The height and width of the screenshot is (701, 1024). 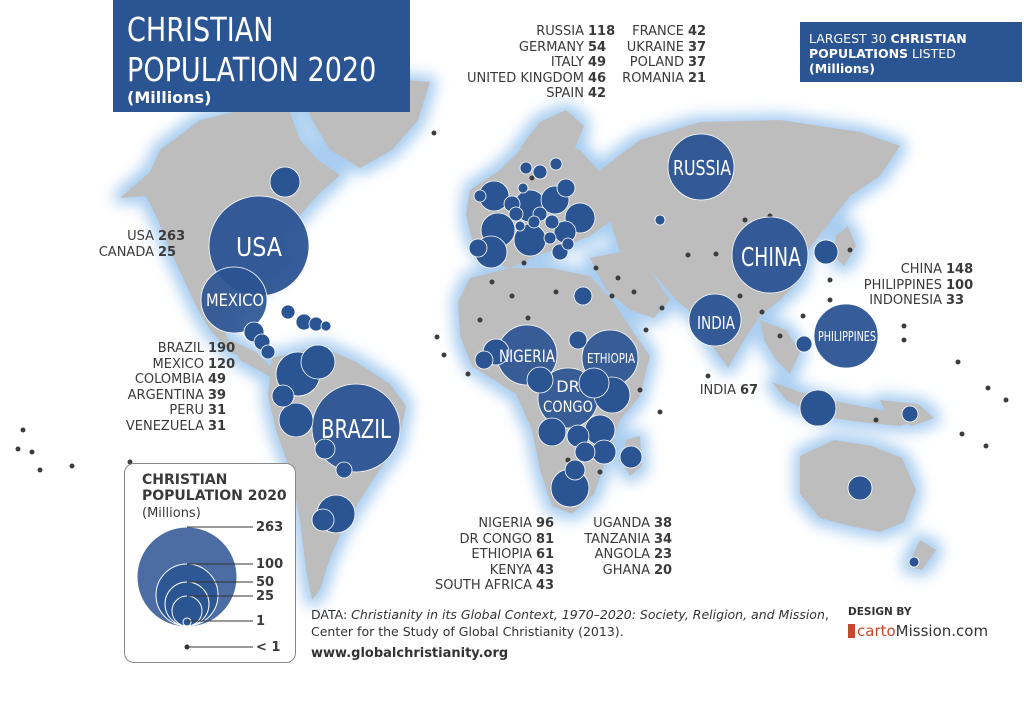 I want to click on country-value: 38, so click(x=663, y=523).